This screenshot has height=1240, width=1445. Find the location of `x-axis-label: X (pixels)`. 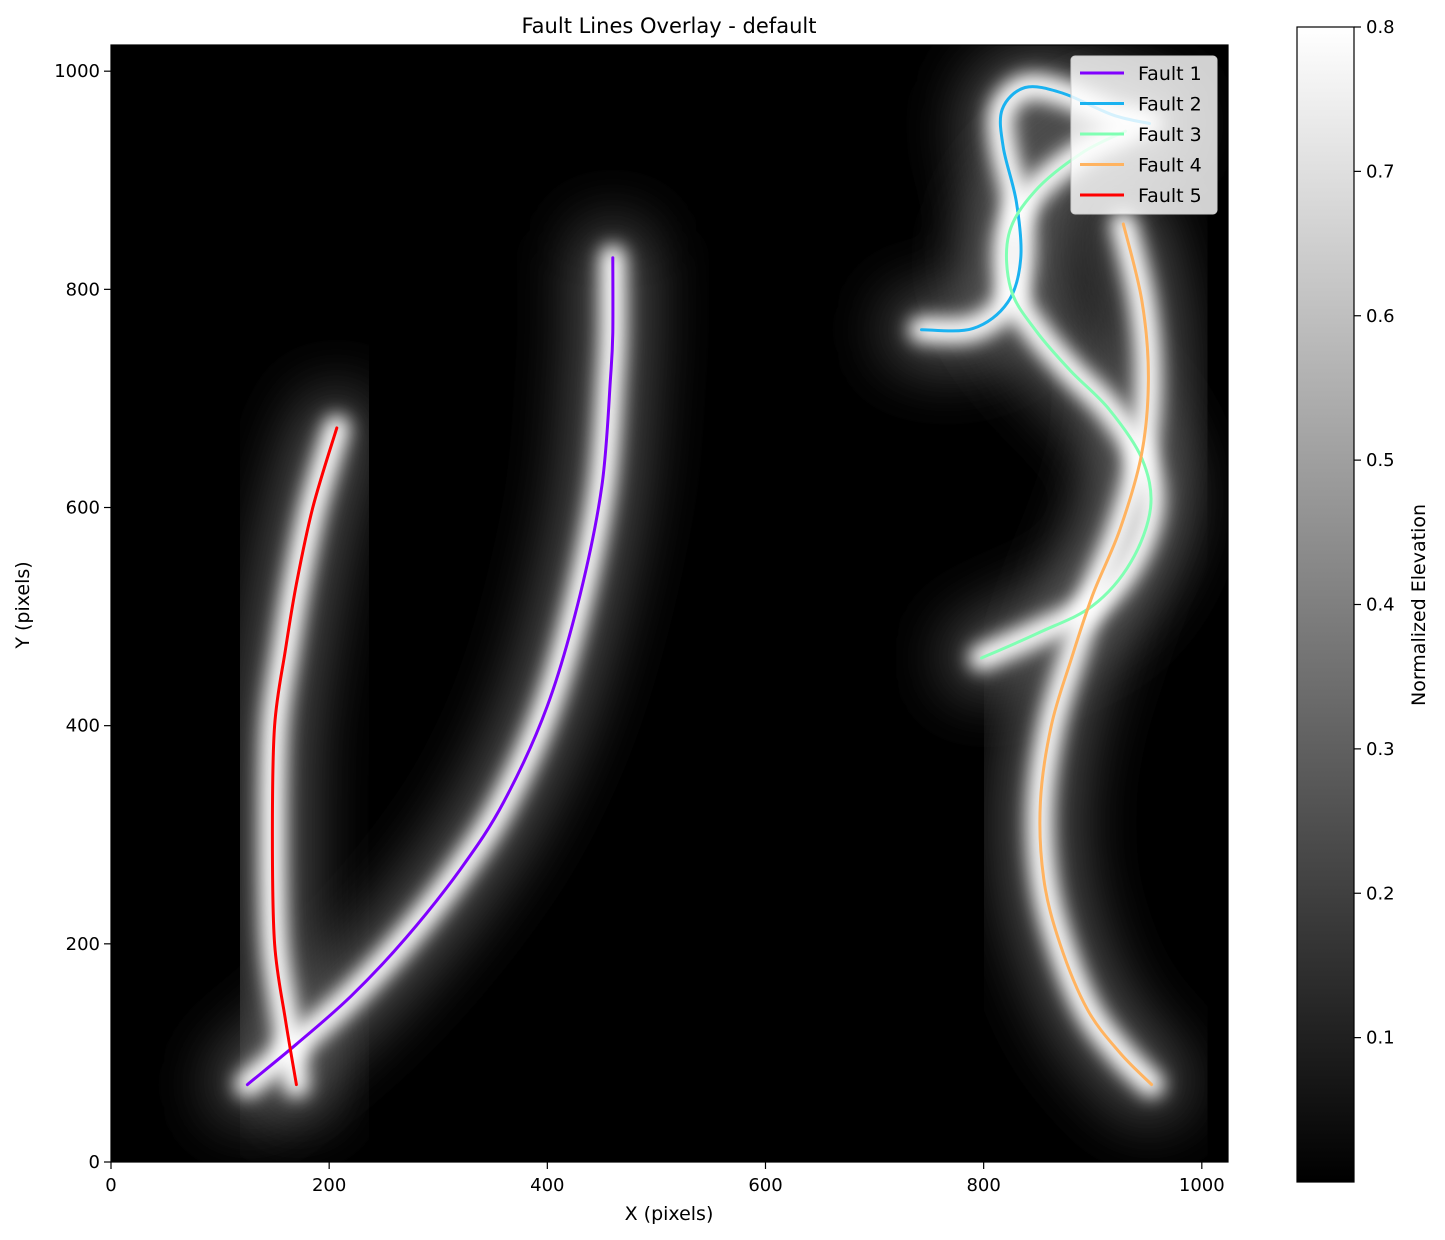

x-axis-label: X (pixels) is located at coordinates (669, 1214).